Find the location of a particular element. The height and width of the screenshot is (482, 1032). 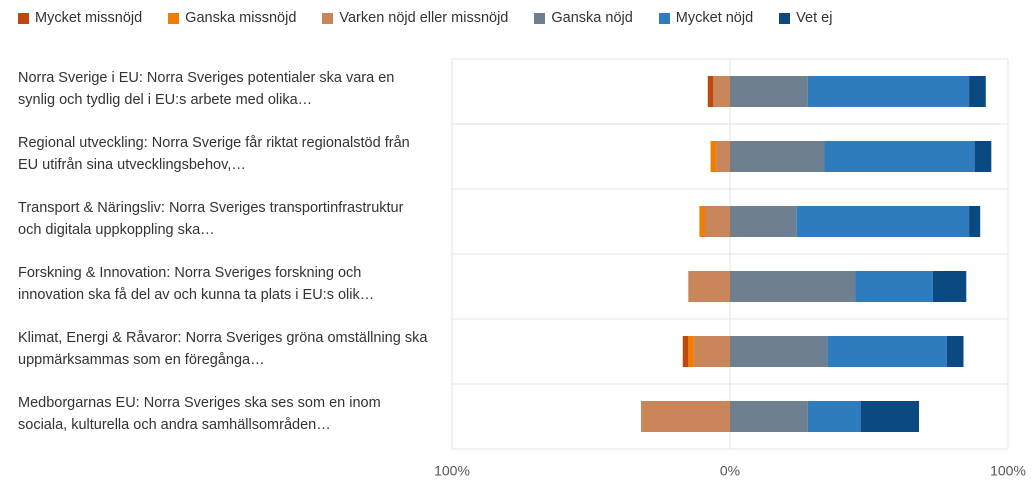

legend-item: Mycket nöjd is located at coordinates (706, 18).